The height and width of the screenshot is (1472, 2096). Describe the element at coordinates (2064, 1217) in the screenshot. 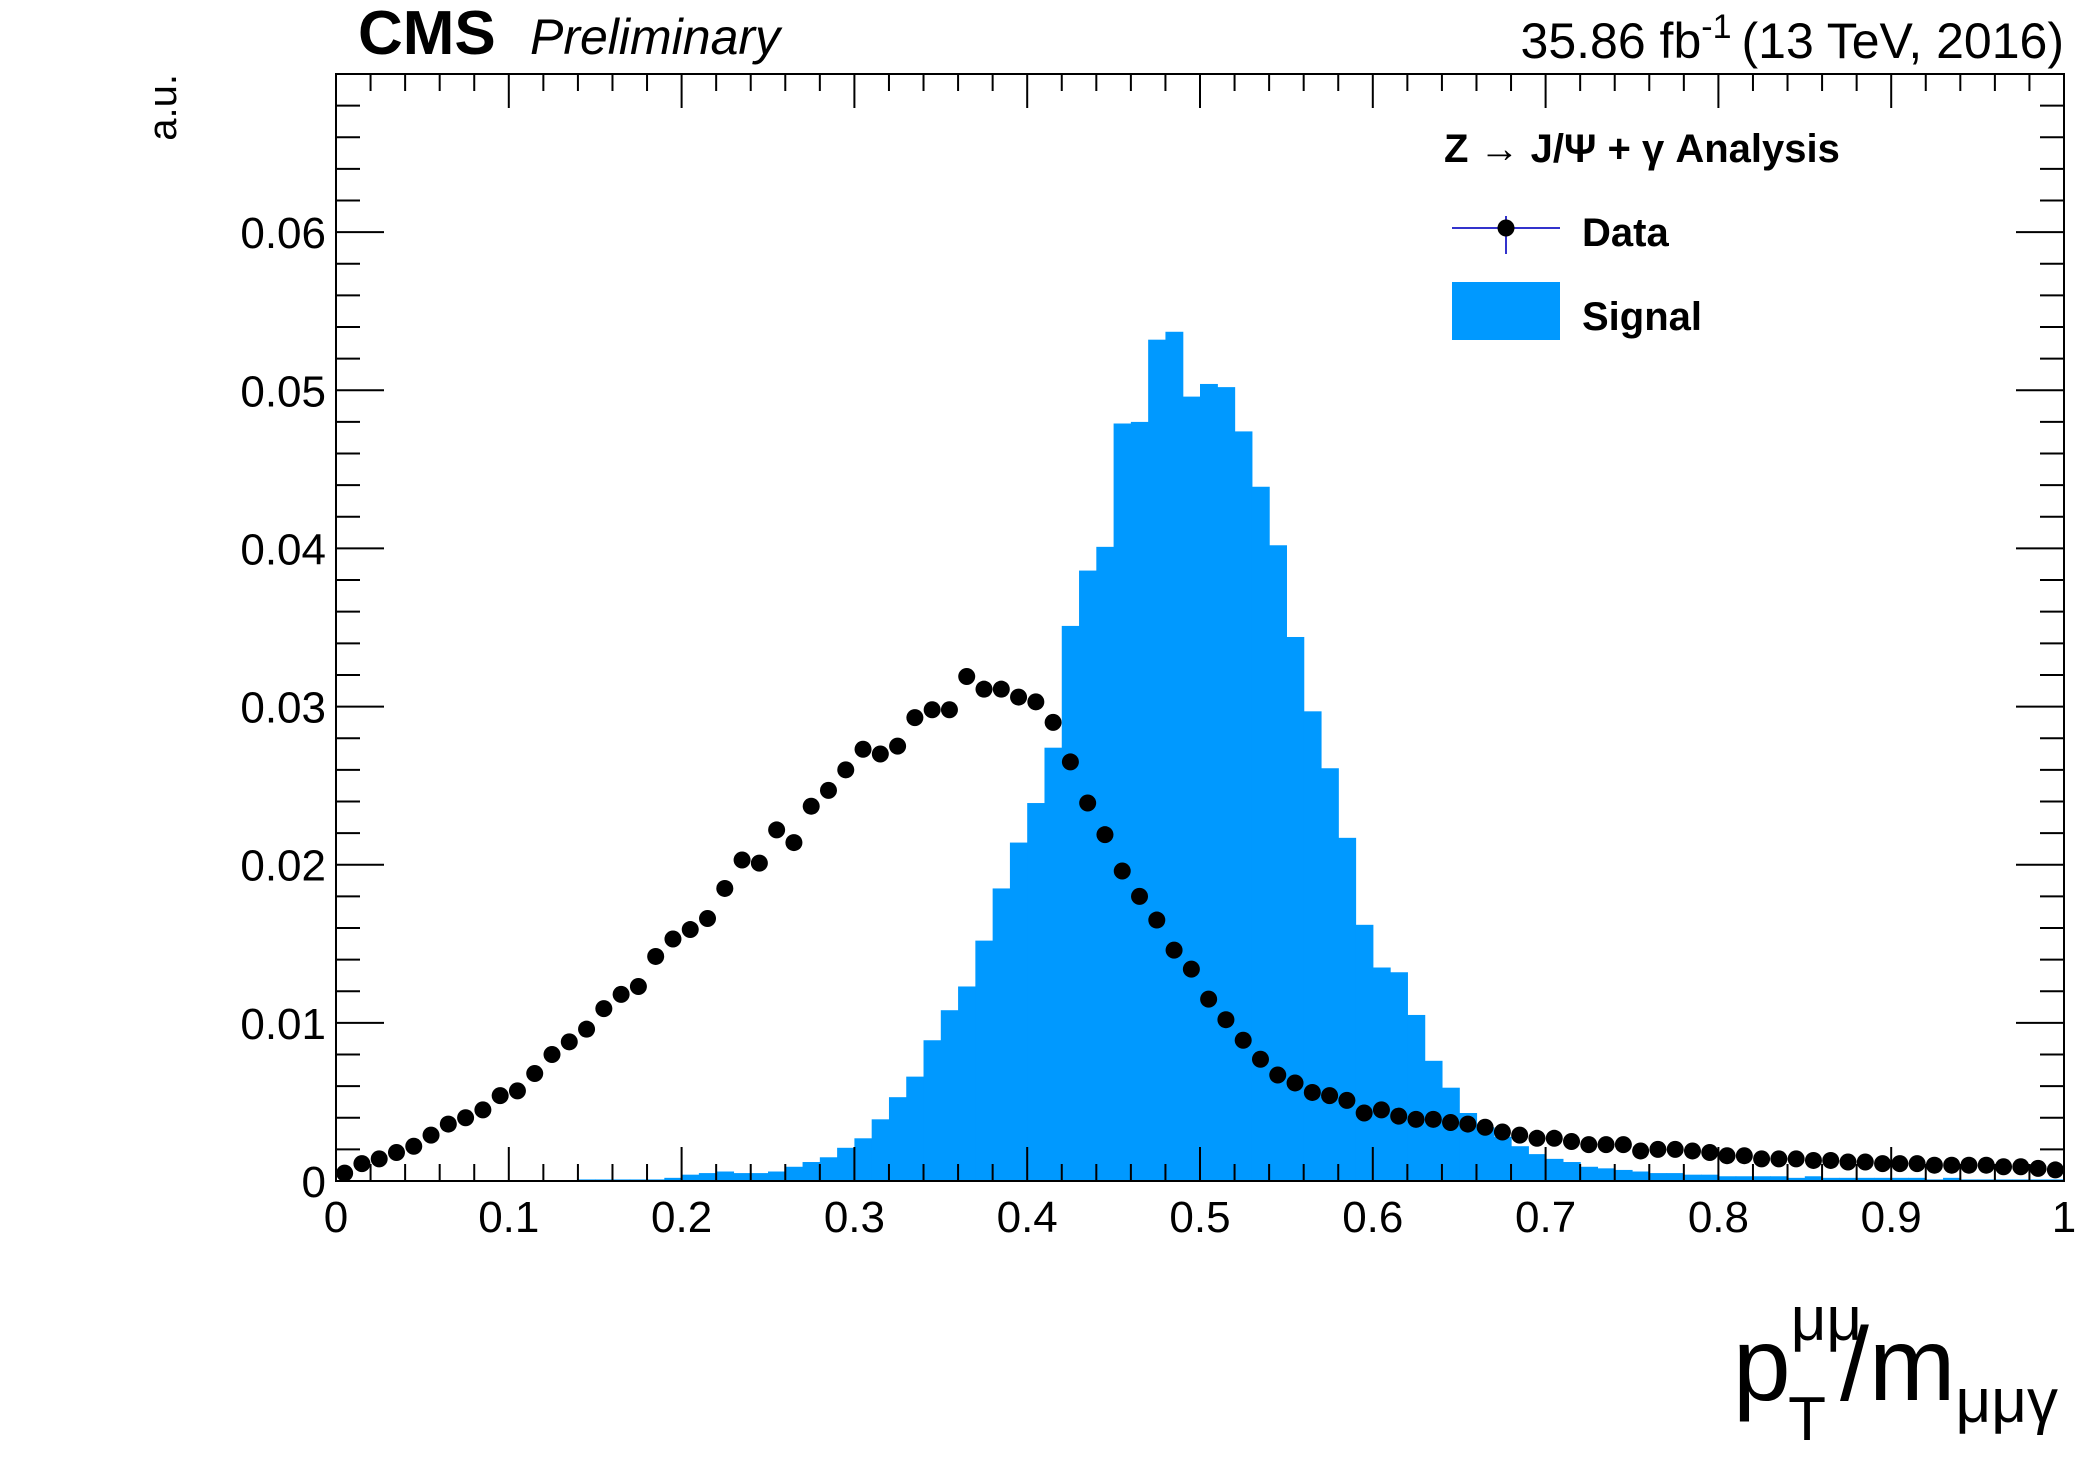

I see `x-tick-label: 1` at that location.